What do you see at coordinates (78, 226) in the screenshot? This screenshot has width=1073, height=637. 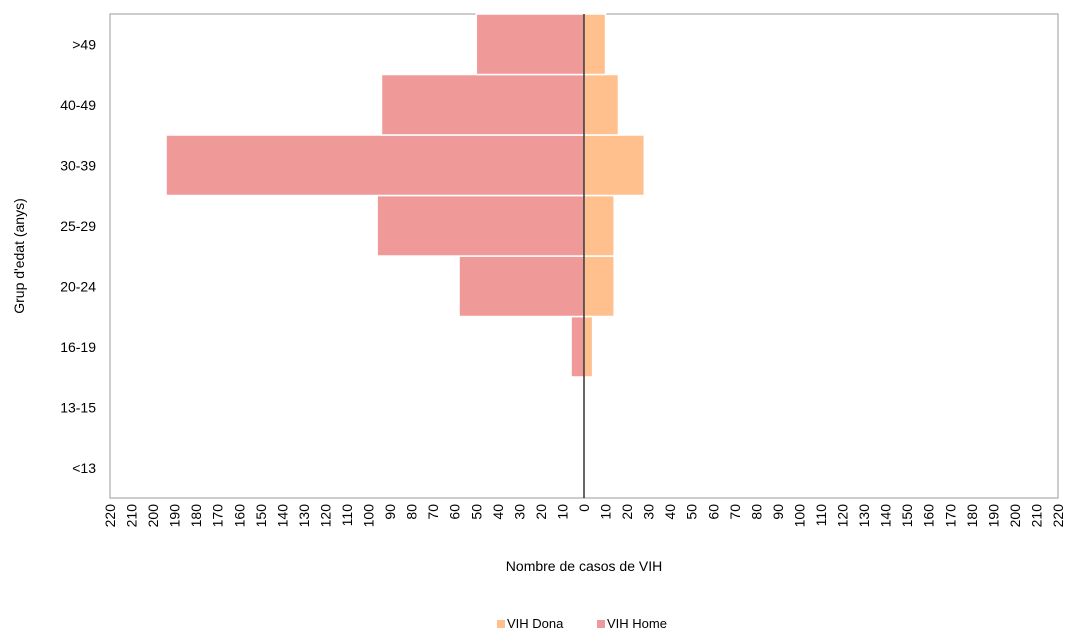 I see `y-category-label: 25-29` at bounding box center [78, 226].